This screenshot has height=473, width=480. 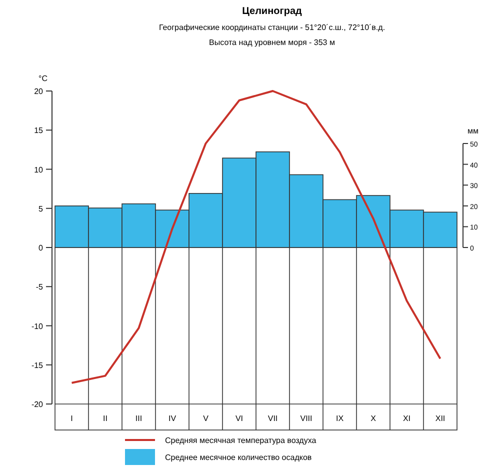 What do you see at coordinates (37, 404) in the screenshot?
I see `y-tick-label: -20` at bounding box center [37, 404].